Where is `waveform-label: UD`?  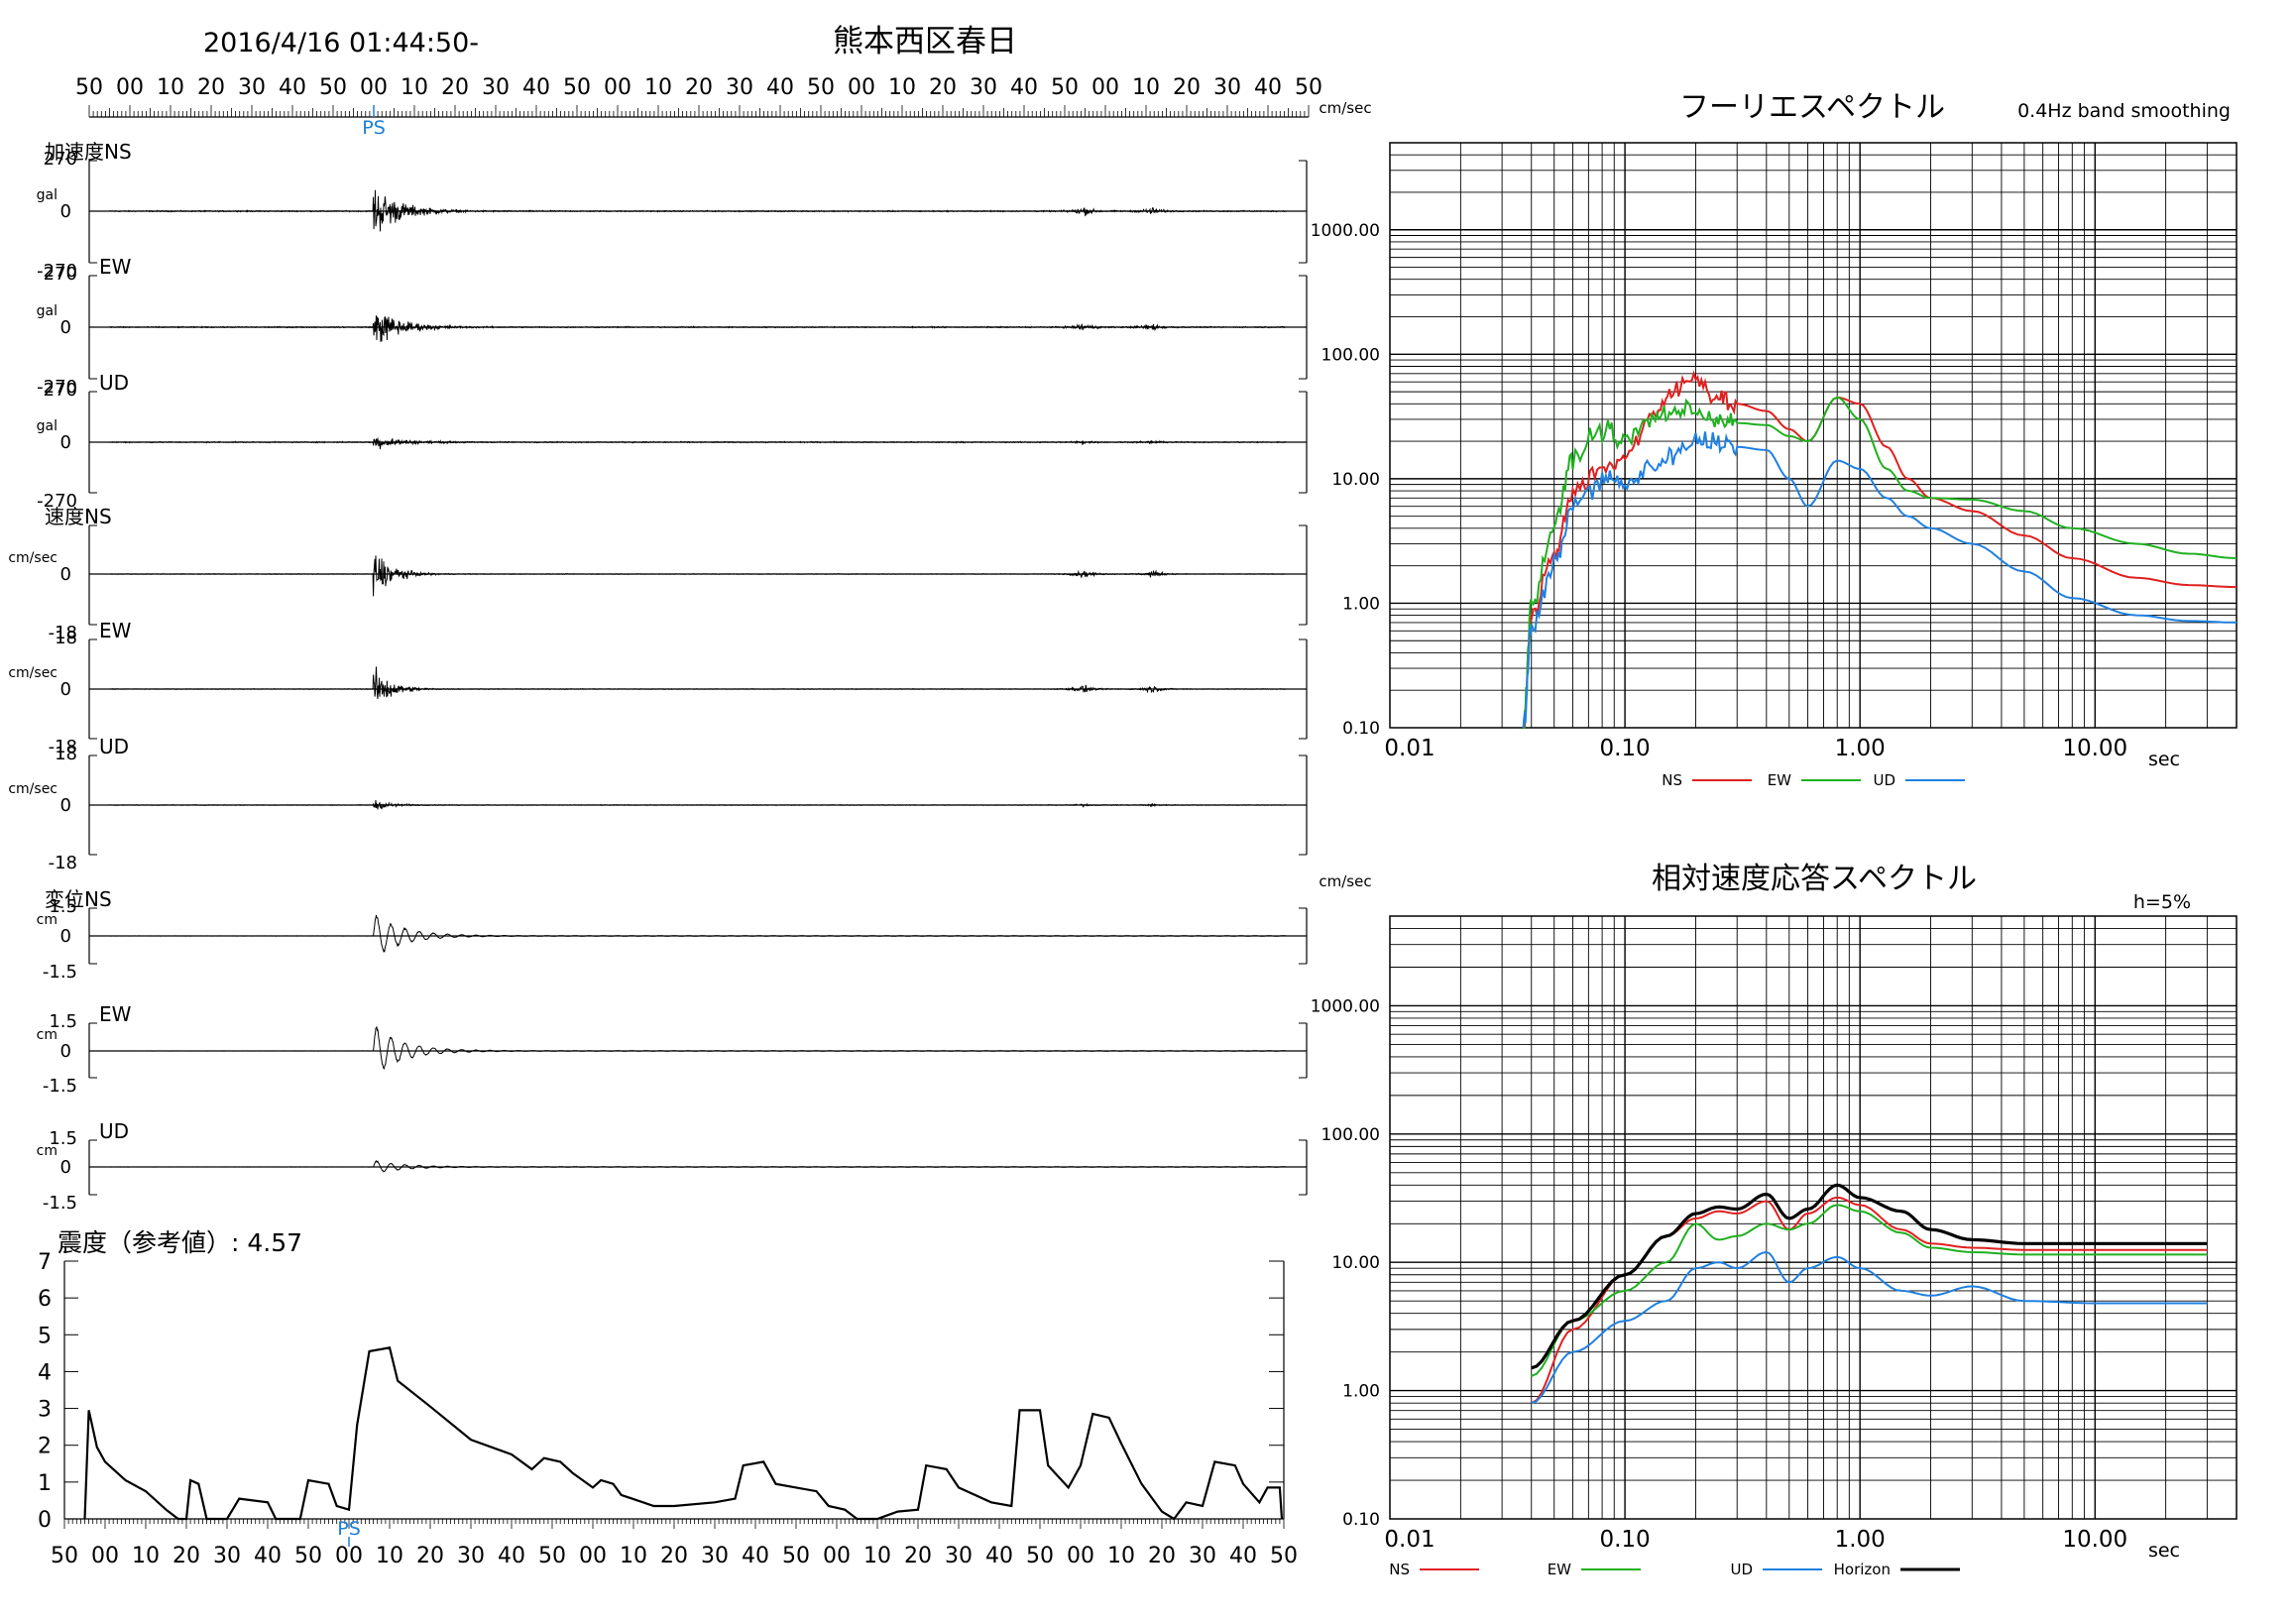
waveform-label: UD is located at coordinates (114, 383).